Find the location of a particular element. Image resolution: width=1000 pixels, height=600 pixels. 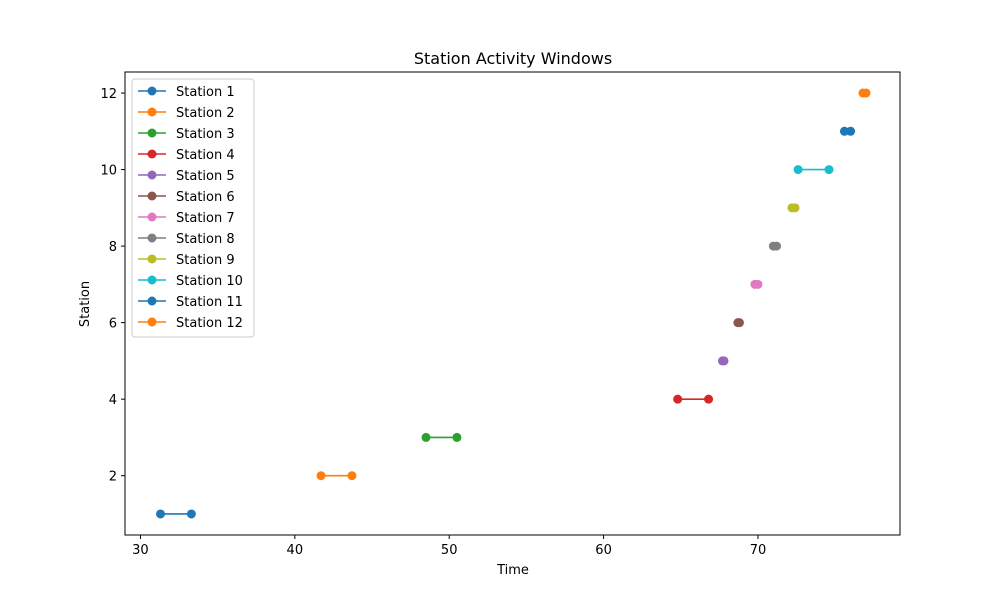

legend-box is located at coordinates (193, 208).